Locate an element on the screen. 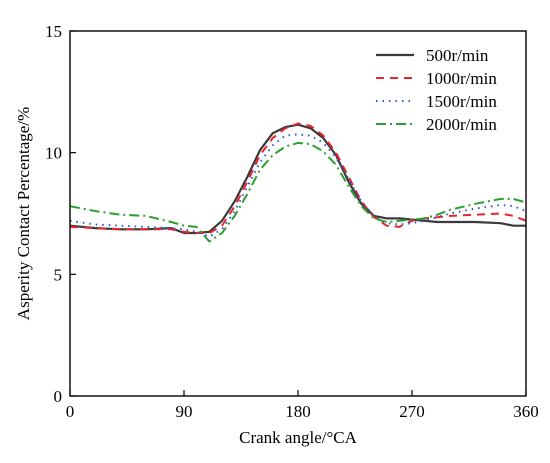 Image resolution: width=550 pixels, height=463 pixels. y-tick-label: 0 is located at coordinates (58, 396).